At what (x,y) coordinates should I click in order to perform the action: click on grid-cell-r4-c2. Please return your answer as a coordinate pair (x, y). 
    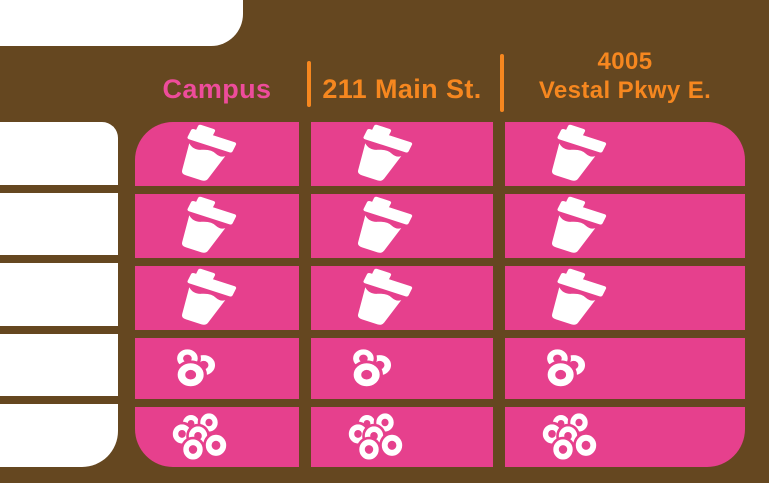
    Looking at the image, I should click on (402, 368).